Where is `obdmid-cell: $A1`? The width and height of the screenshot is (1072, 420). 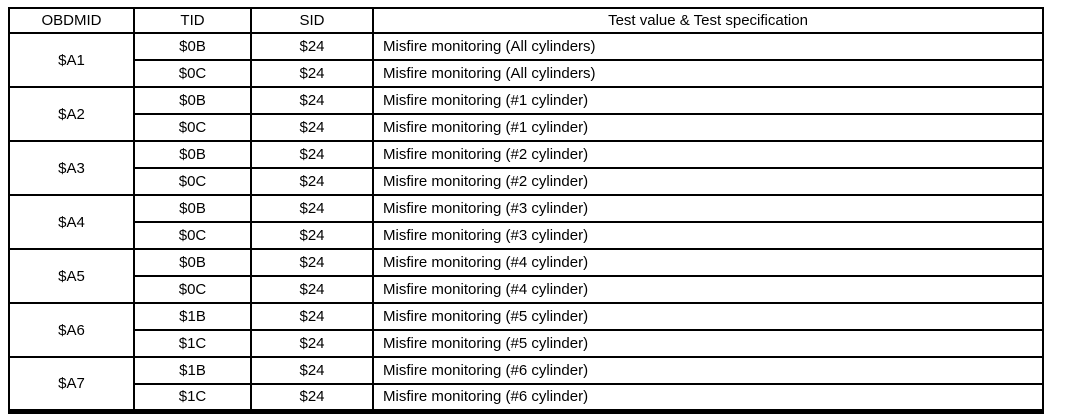 obdmid-cell: $A1 is located at coordinates (71, 60).